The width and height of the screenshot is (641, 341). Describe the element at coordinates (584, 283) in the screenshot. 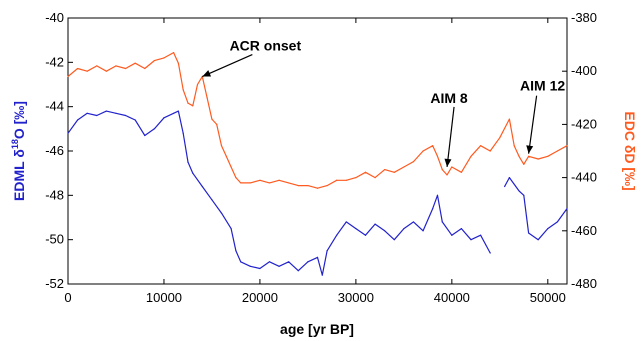

I see `y-right-tick-label: -480` at that location.